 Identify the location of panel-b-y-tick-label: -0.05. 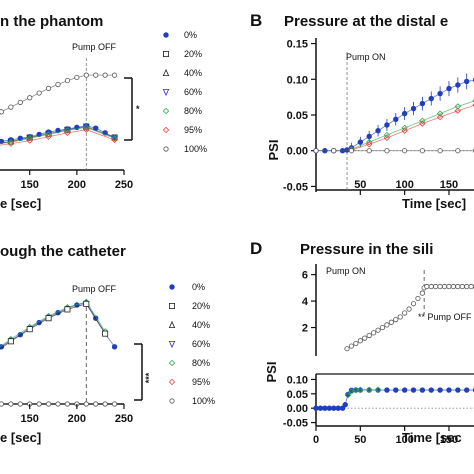
(295, 187).